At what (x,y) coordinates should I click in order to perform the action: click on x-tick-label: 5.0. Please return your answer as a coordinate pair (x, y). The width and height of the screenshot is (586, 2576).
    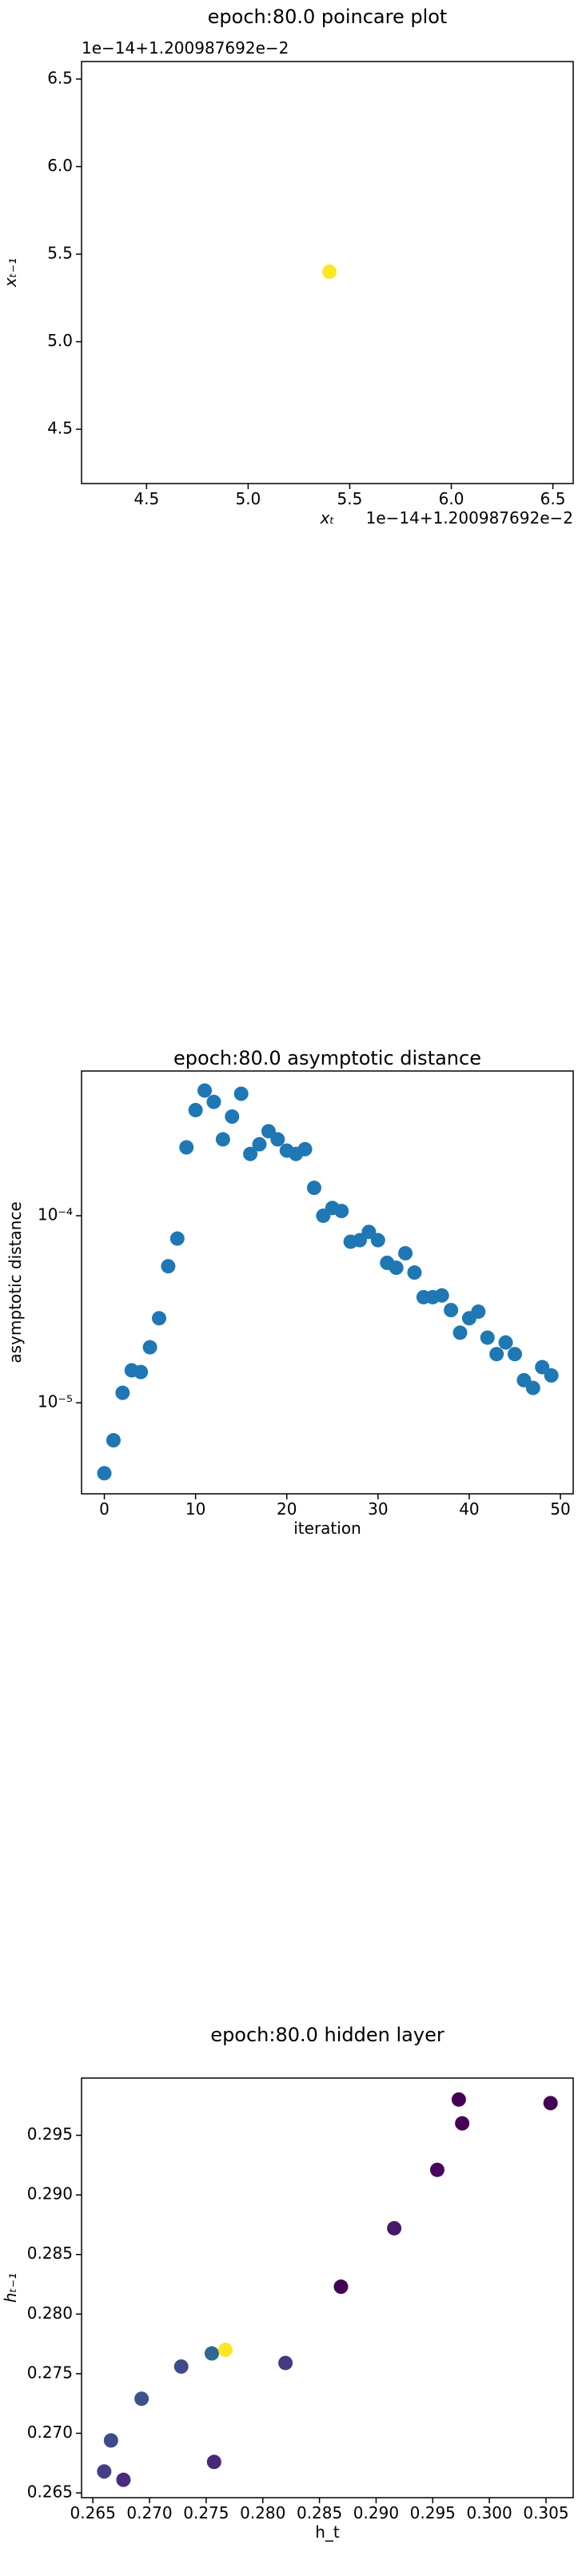
    Looking at the image, I should click on (248, 498).